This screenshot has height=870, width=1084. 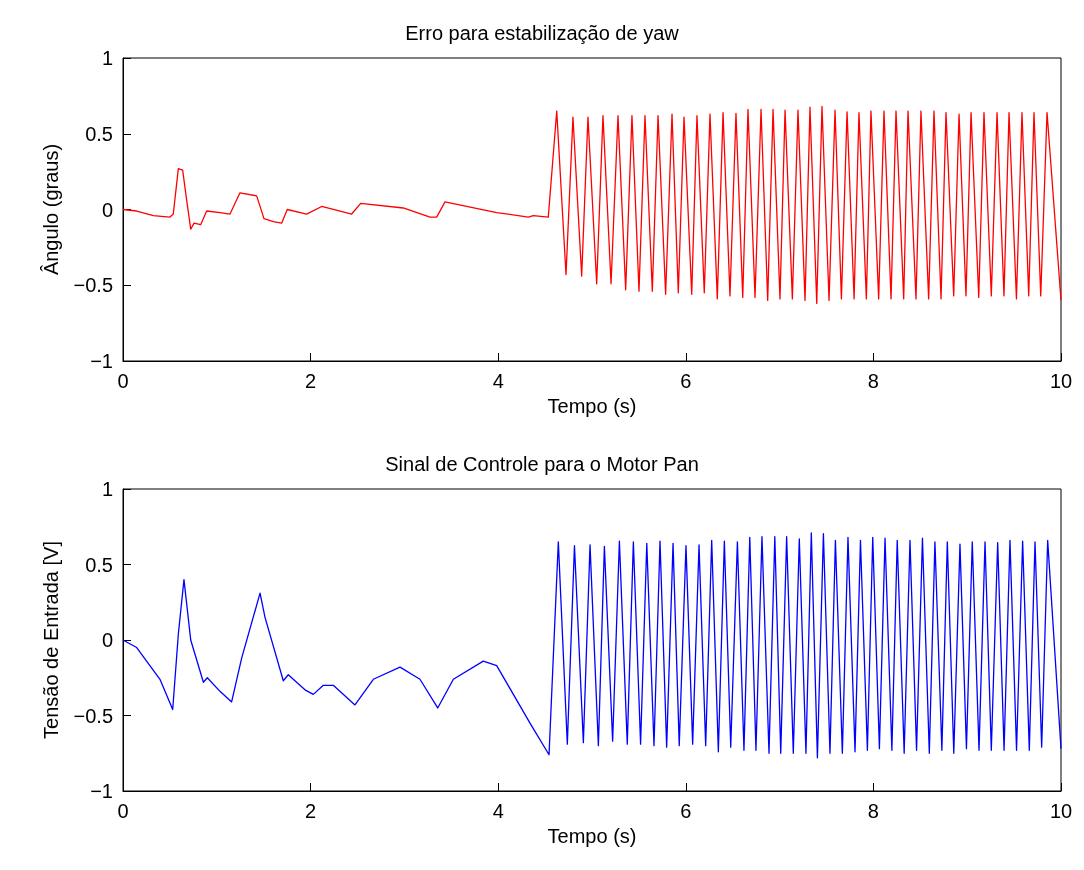 What do you see at coordinates (542, 33) in the screenshot?
I see `chart-title: Erro para estabilização de yaw` at bounding box center [542, 33].